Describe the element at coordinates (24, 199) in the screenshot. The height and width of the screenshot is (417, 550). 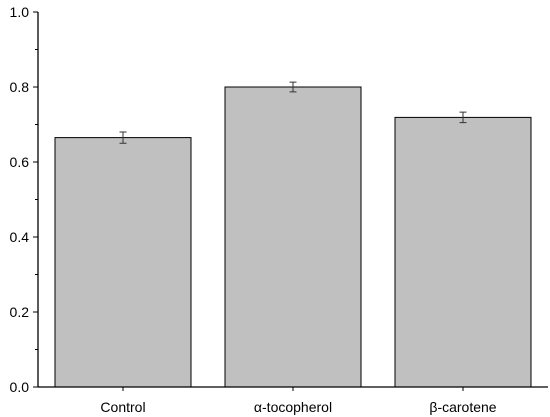
I see `y-ticks-group: 0.0 0.2 0.4 0.6 0.8 1.0` at that location.